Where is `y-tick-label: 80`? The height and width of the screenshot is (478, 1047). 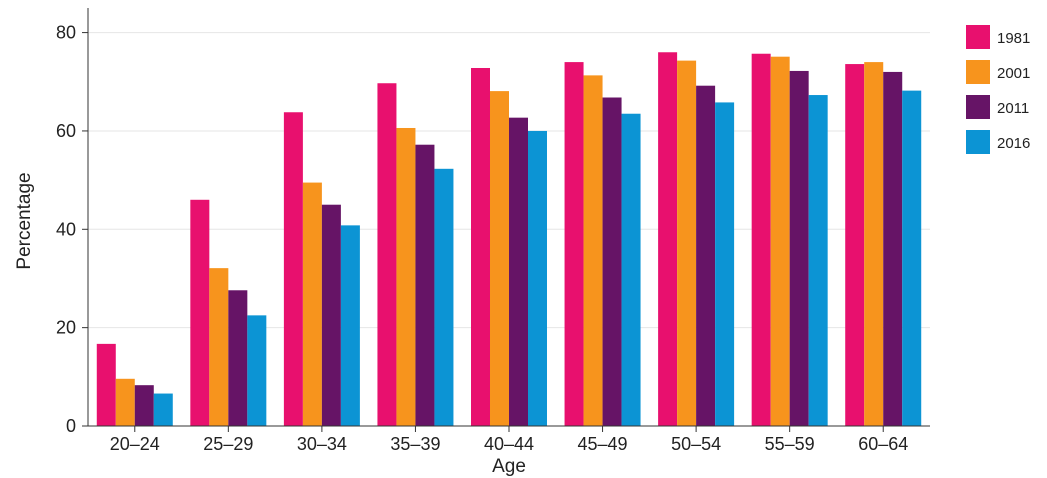 y-tick-label: 80 is located at coordinates (66, 33).